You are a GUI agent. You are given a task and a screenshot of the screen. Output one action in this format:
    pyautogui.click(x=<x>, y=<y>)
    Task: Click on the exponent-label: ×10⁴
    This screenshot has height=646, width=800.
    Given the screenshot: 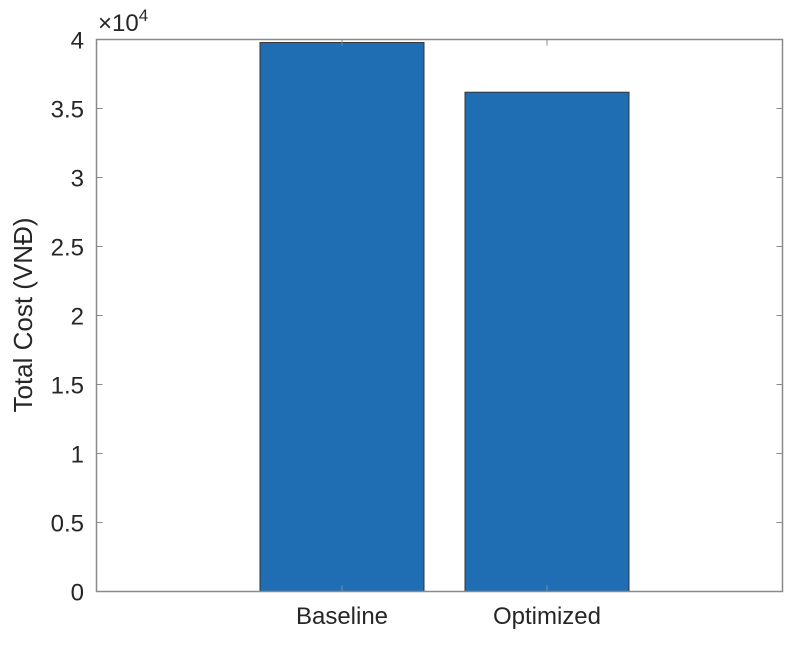 What is the action you would take?
    pyautogui.click(x=123, y=21)
    